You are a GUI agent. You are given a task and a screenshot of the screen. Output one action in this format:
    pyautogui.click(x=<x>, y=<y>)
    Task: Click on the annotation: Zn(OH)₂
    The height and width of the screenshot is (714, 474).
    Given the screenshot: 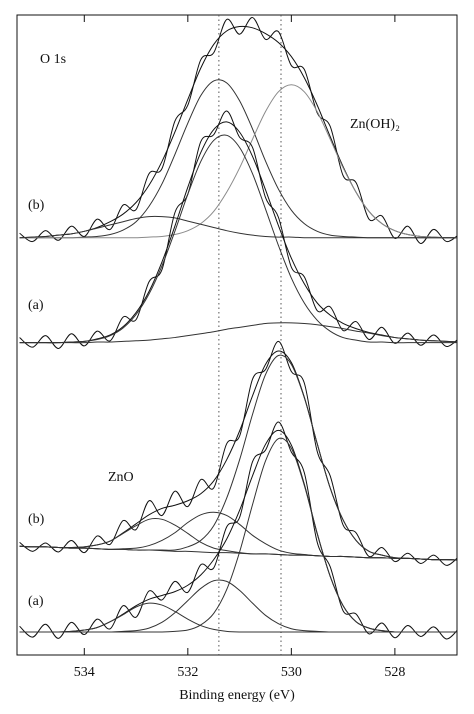 What is the action you would take?
    pyautogui.click(x=375, y=124)
    